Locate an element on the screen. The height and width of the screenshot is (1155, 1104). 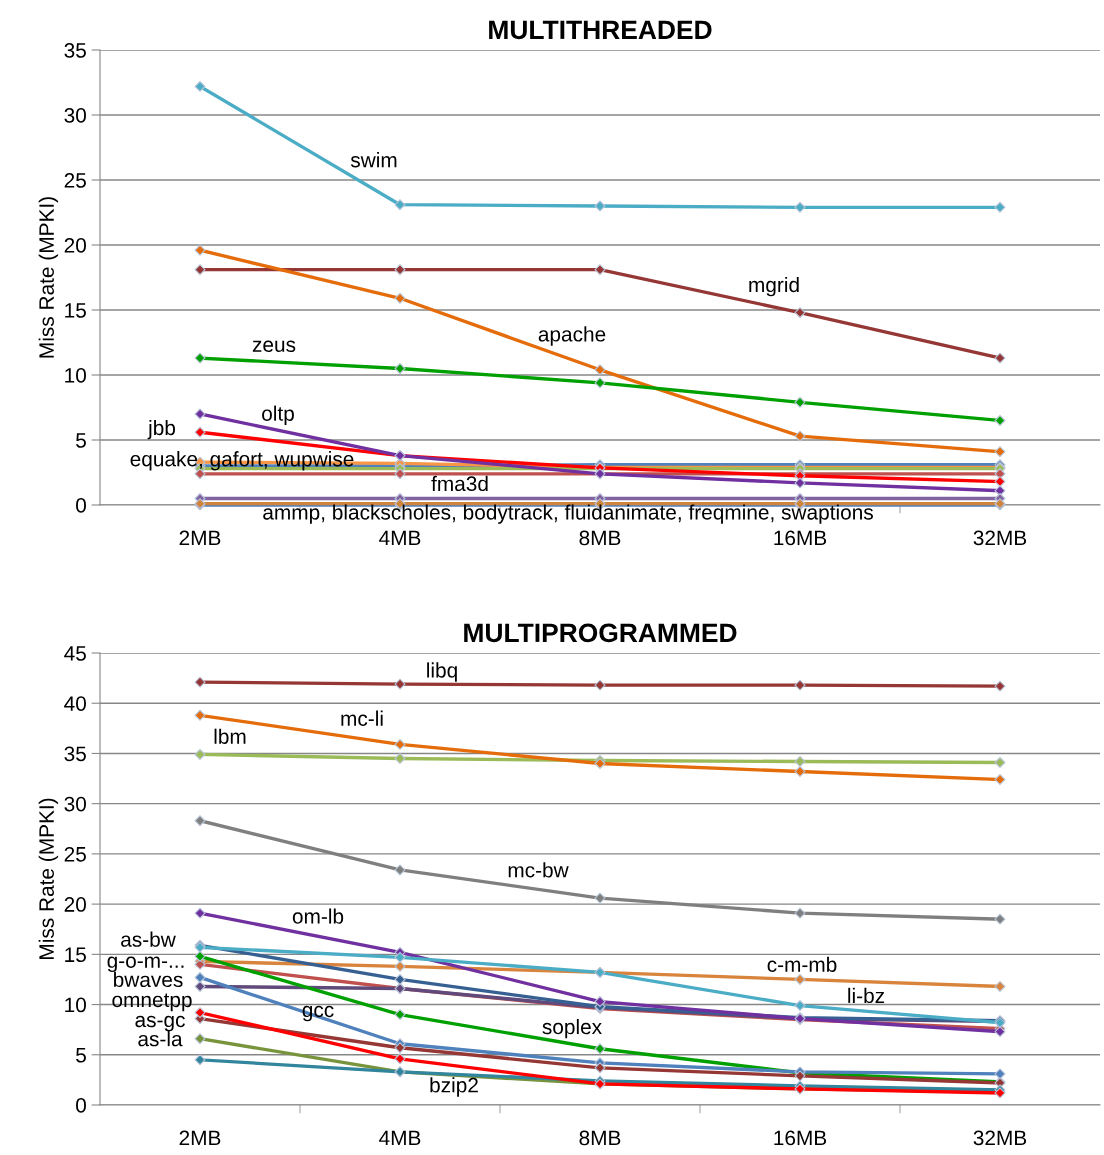
annotation: bwaves is located at coordinates (148, 979).